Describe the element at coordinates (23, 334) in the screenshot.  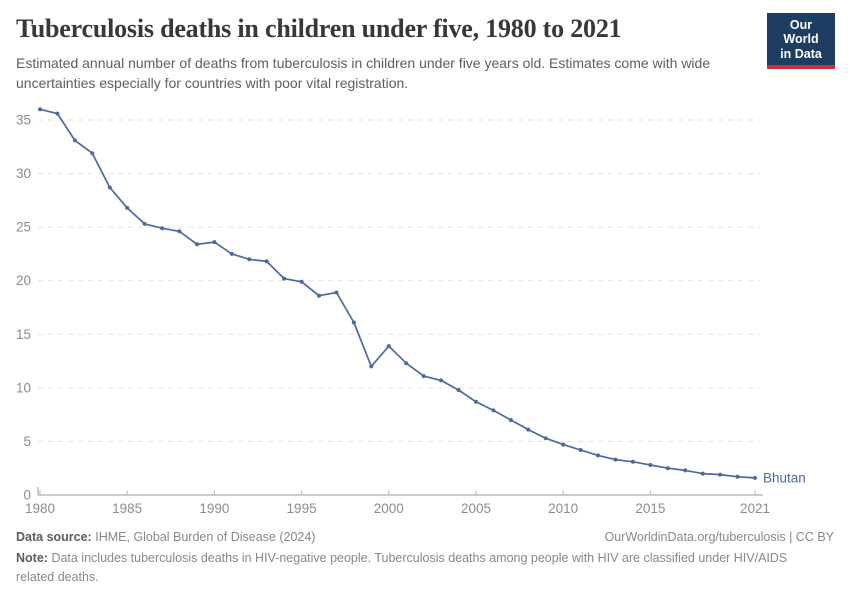
I see `y-tick-label: 15` at that location.